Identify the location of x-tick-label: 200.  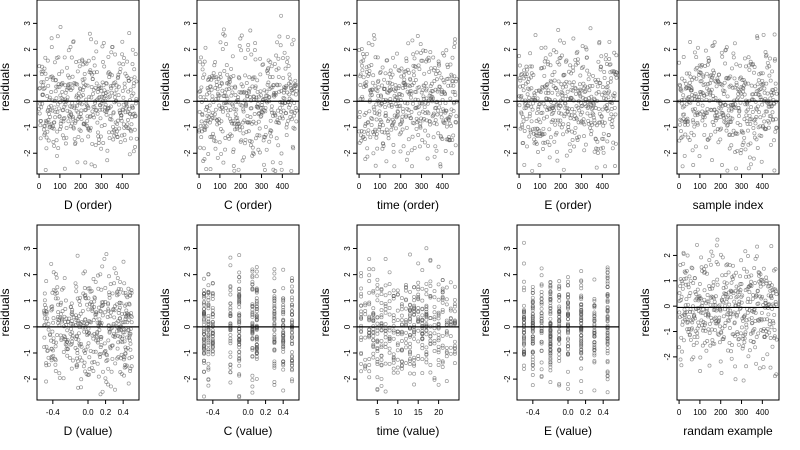
(401, 186).